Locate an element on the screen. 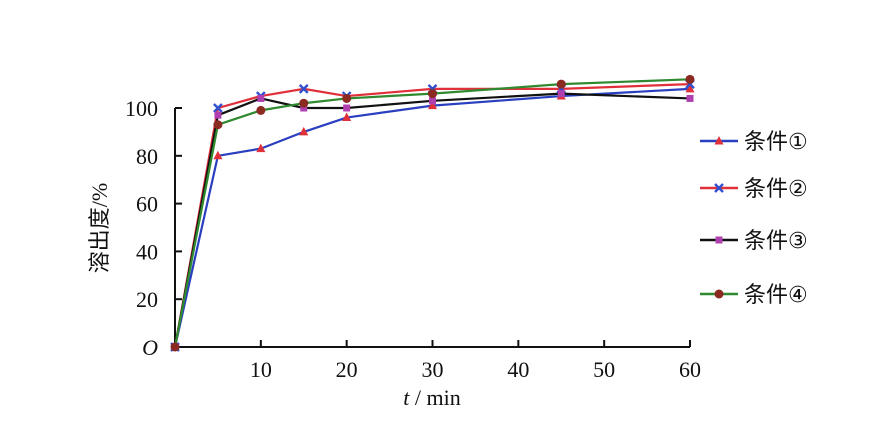 This screenshot has width=883, height=425. y-tick-label: 100 is located at coordinates (141, 108).